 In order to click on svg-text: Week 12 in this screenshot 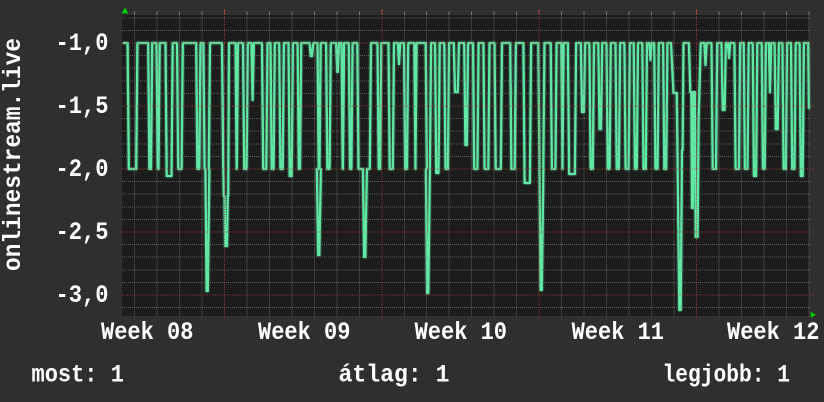, I will do `click(773, 332)`.